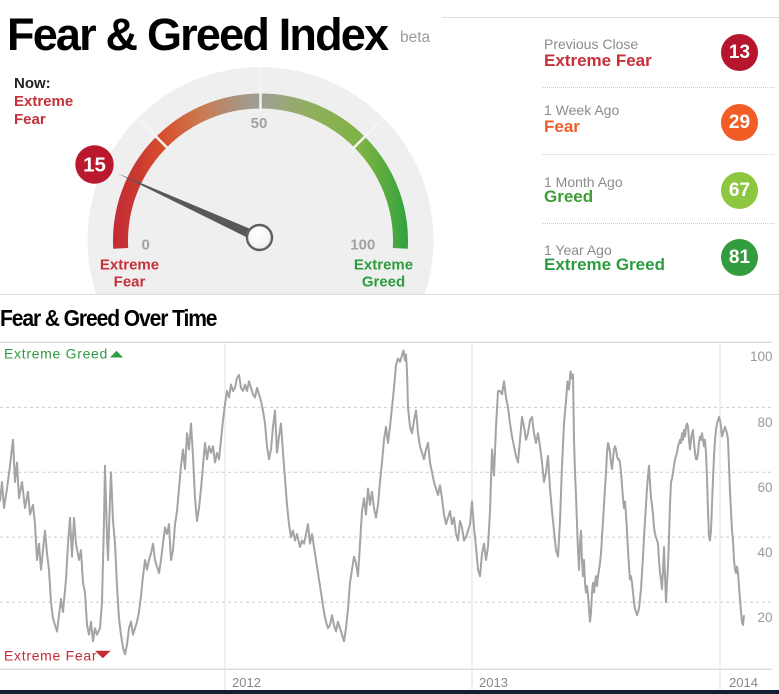  Describe the element at coordinates (246, 682) in the screenshot. I see `svg-text: 2012` at that location.